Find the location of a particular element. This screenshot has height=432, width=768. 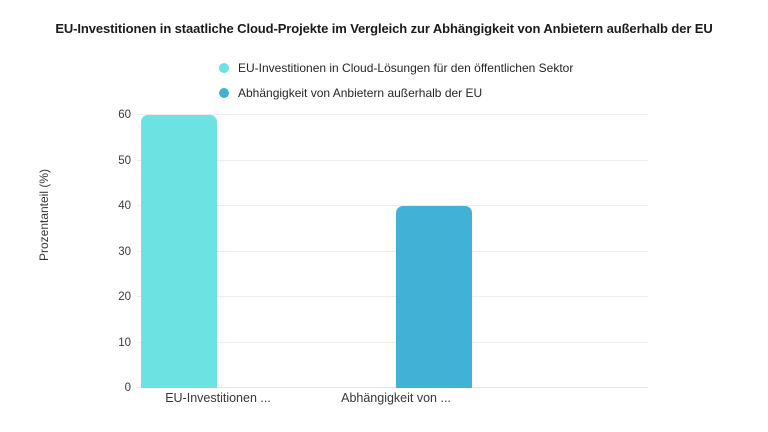

y-tick-label: 60 is located at coordinates (124, 115).